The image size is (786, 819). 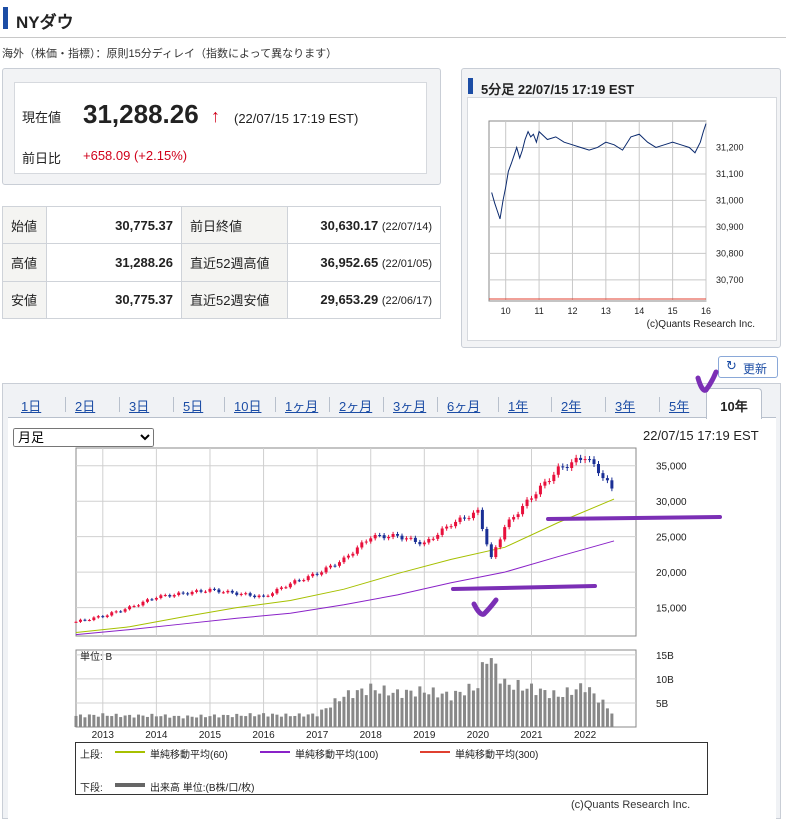 I want to click on page-title: NYダウ, so click(x=45, y=22).